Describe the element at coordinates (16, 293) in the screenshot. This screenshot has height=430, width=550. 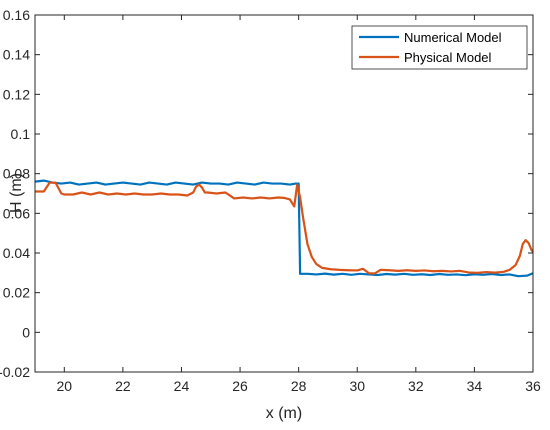
I see `y-tick-label: 0.02` at that location.